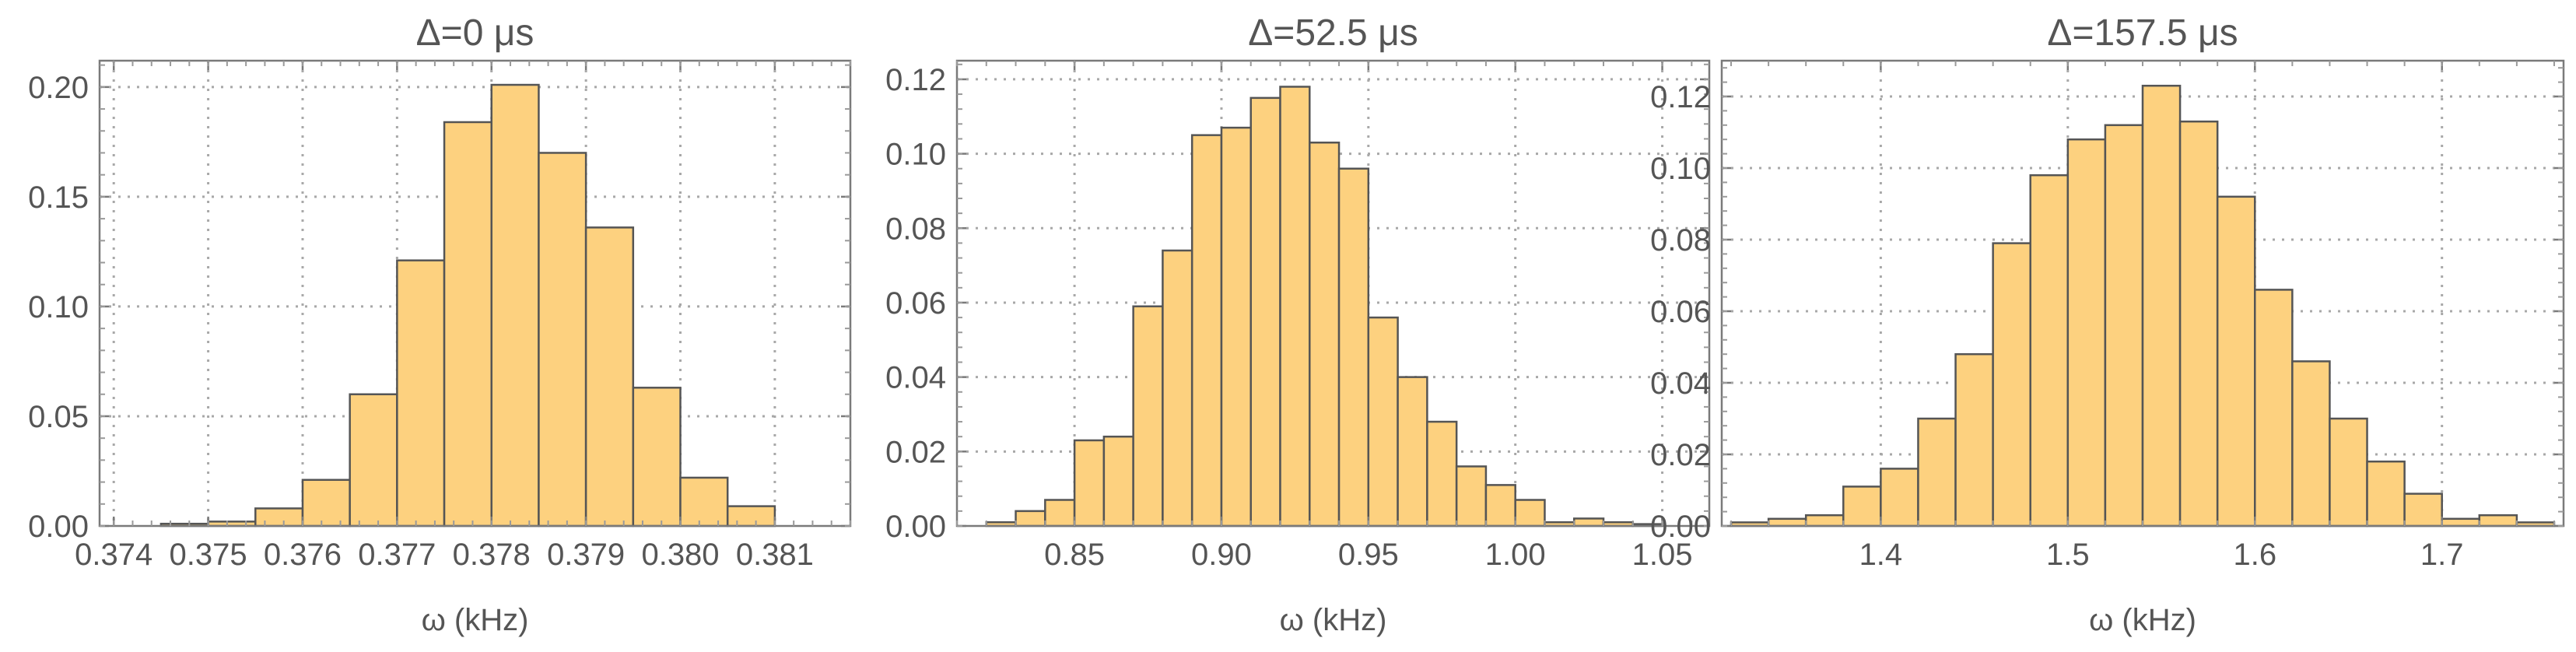 The height and width of the screenshot is (652, 2576). Describe the element at coordinates (397, 555) in the screenshot. I see `x-tick-label: 0.377` at that location.